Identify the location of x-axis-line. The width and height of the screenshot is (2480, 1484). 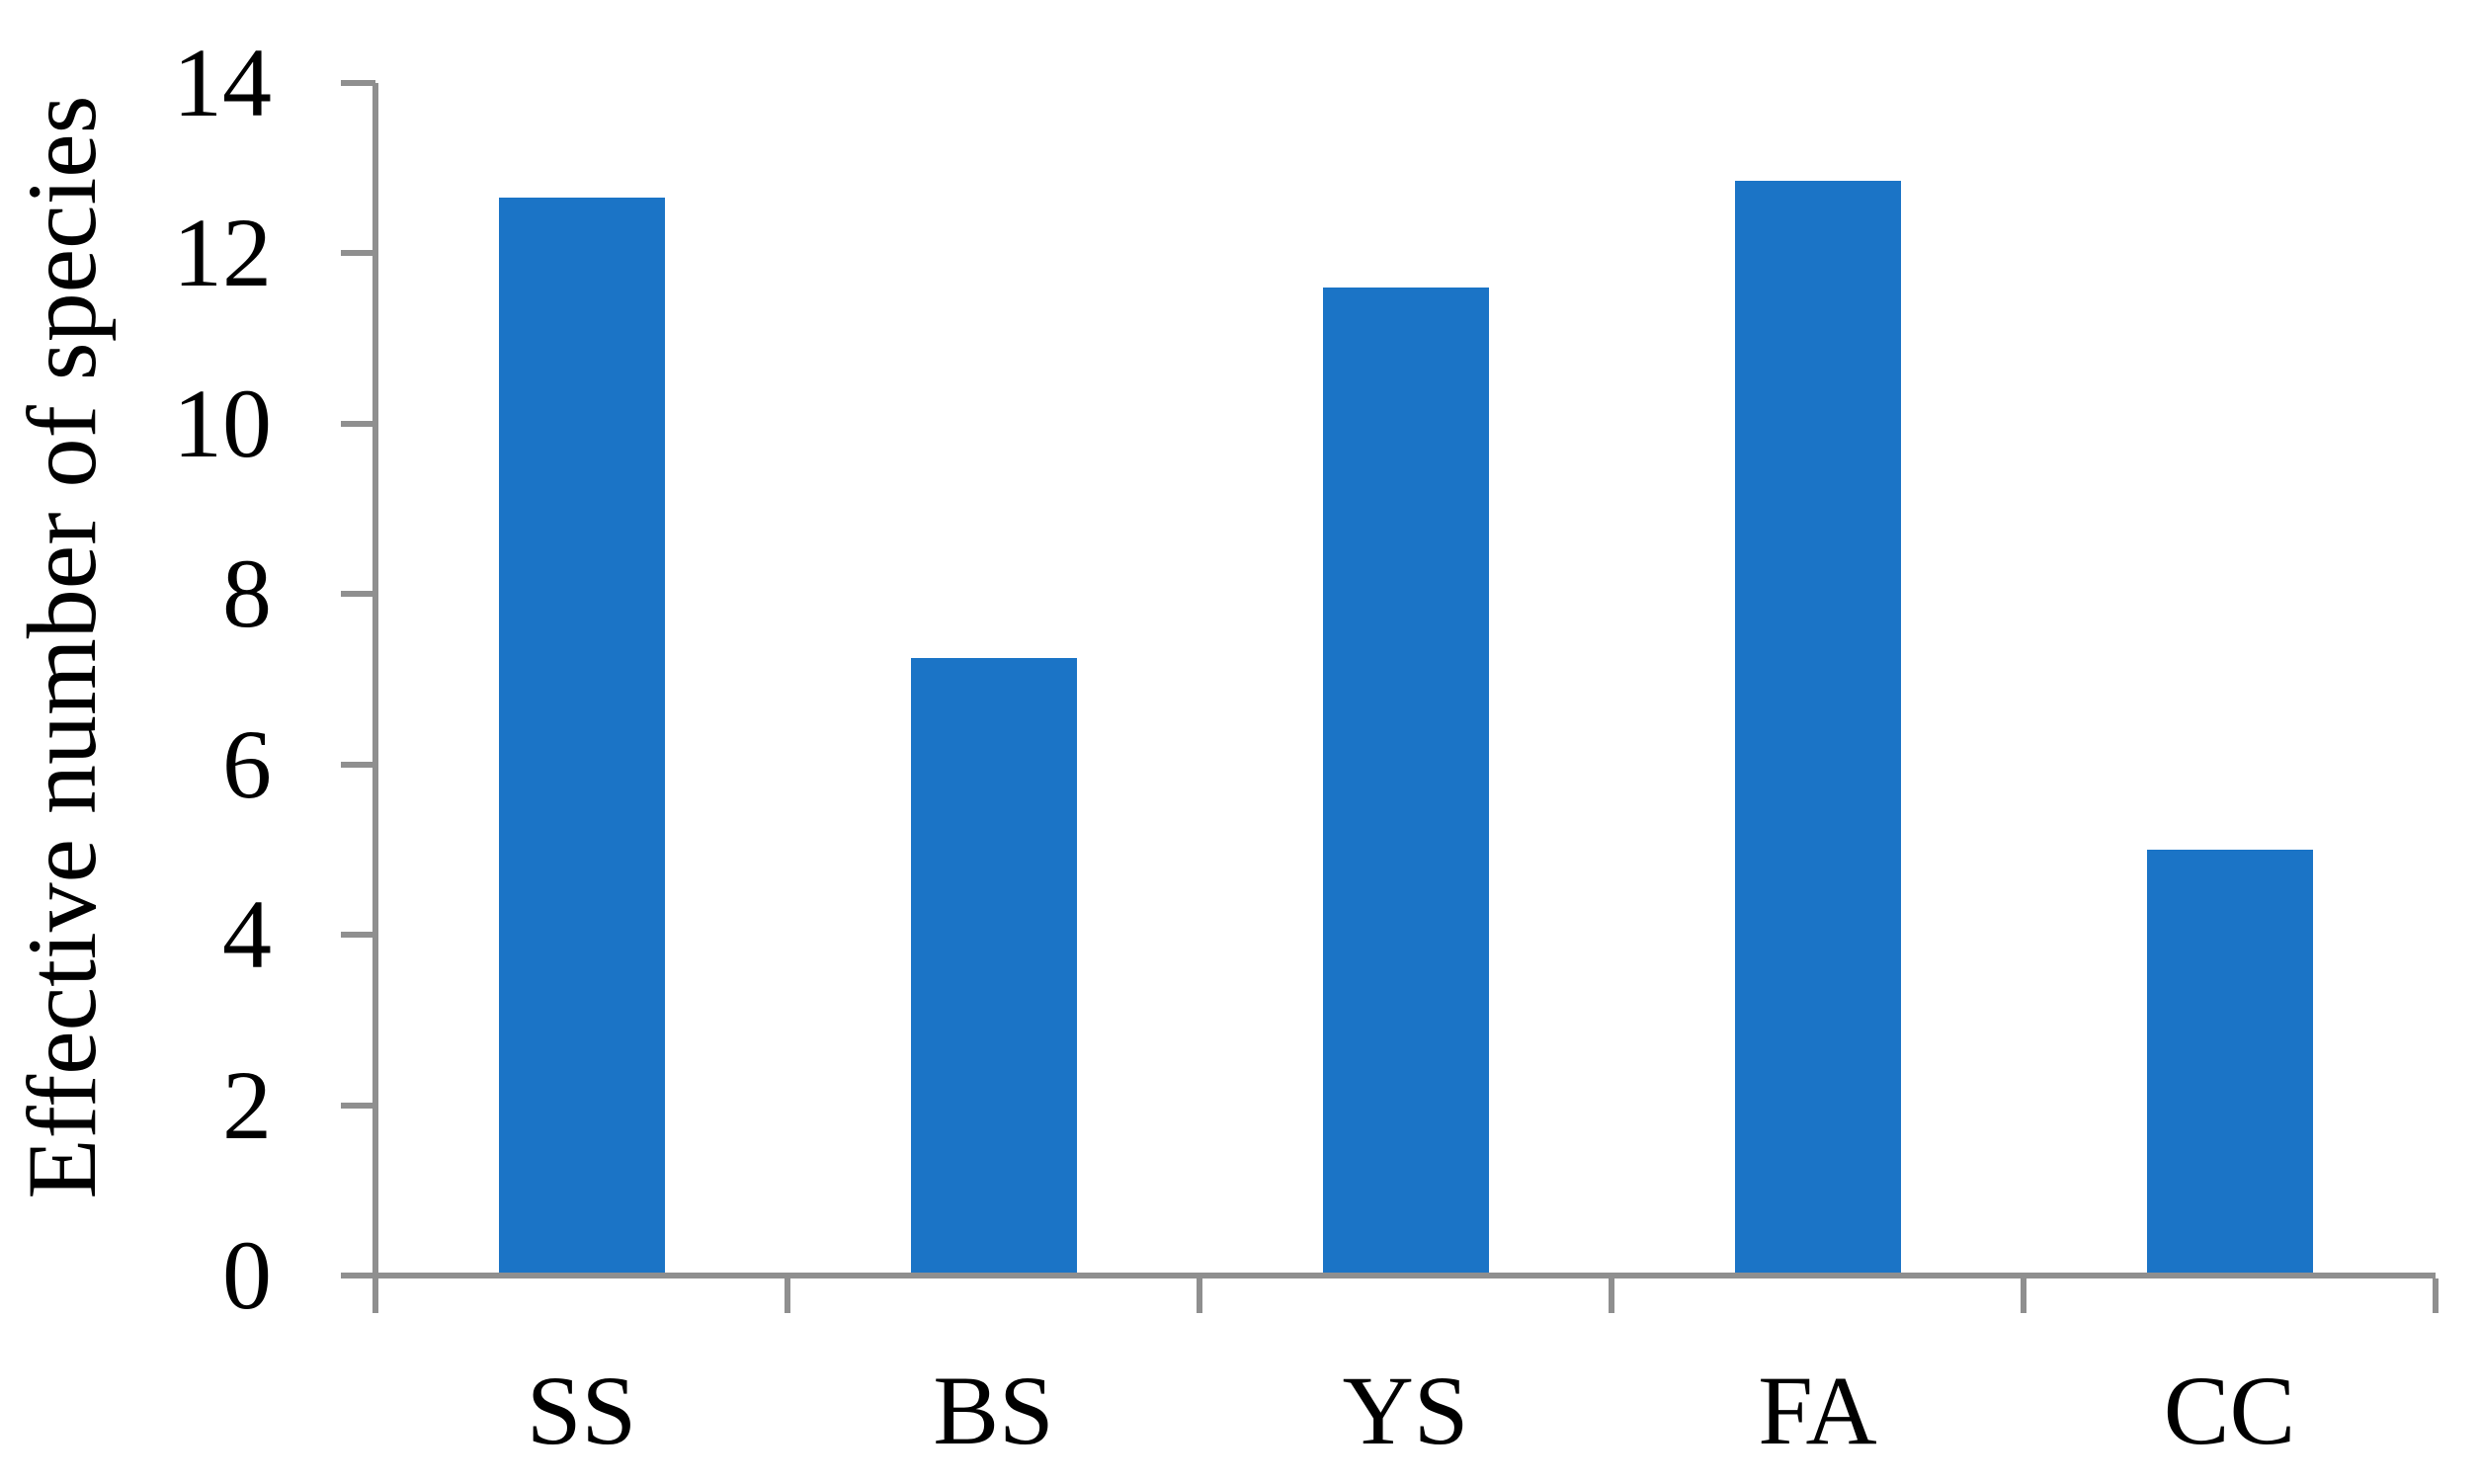
(1389, 1275).